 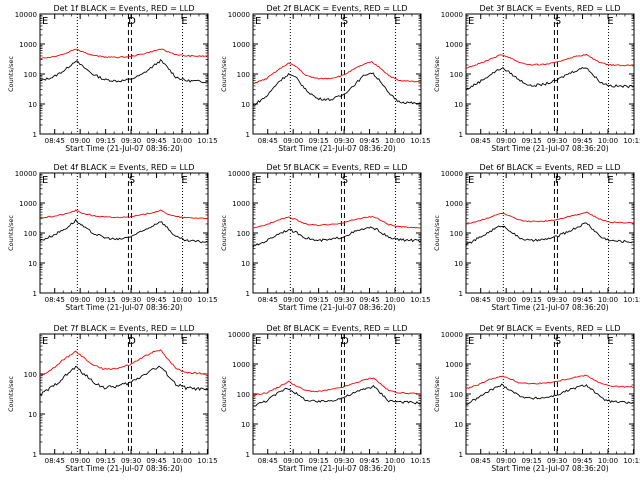 I want to click on state-marker-letter: S, so click(x=345, y=21).